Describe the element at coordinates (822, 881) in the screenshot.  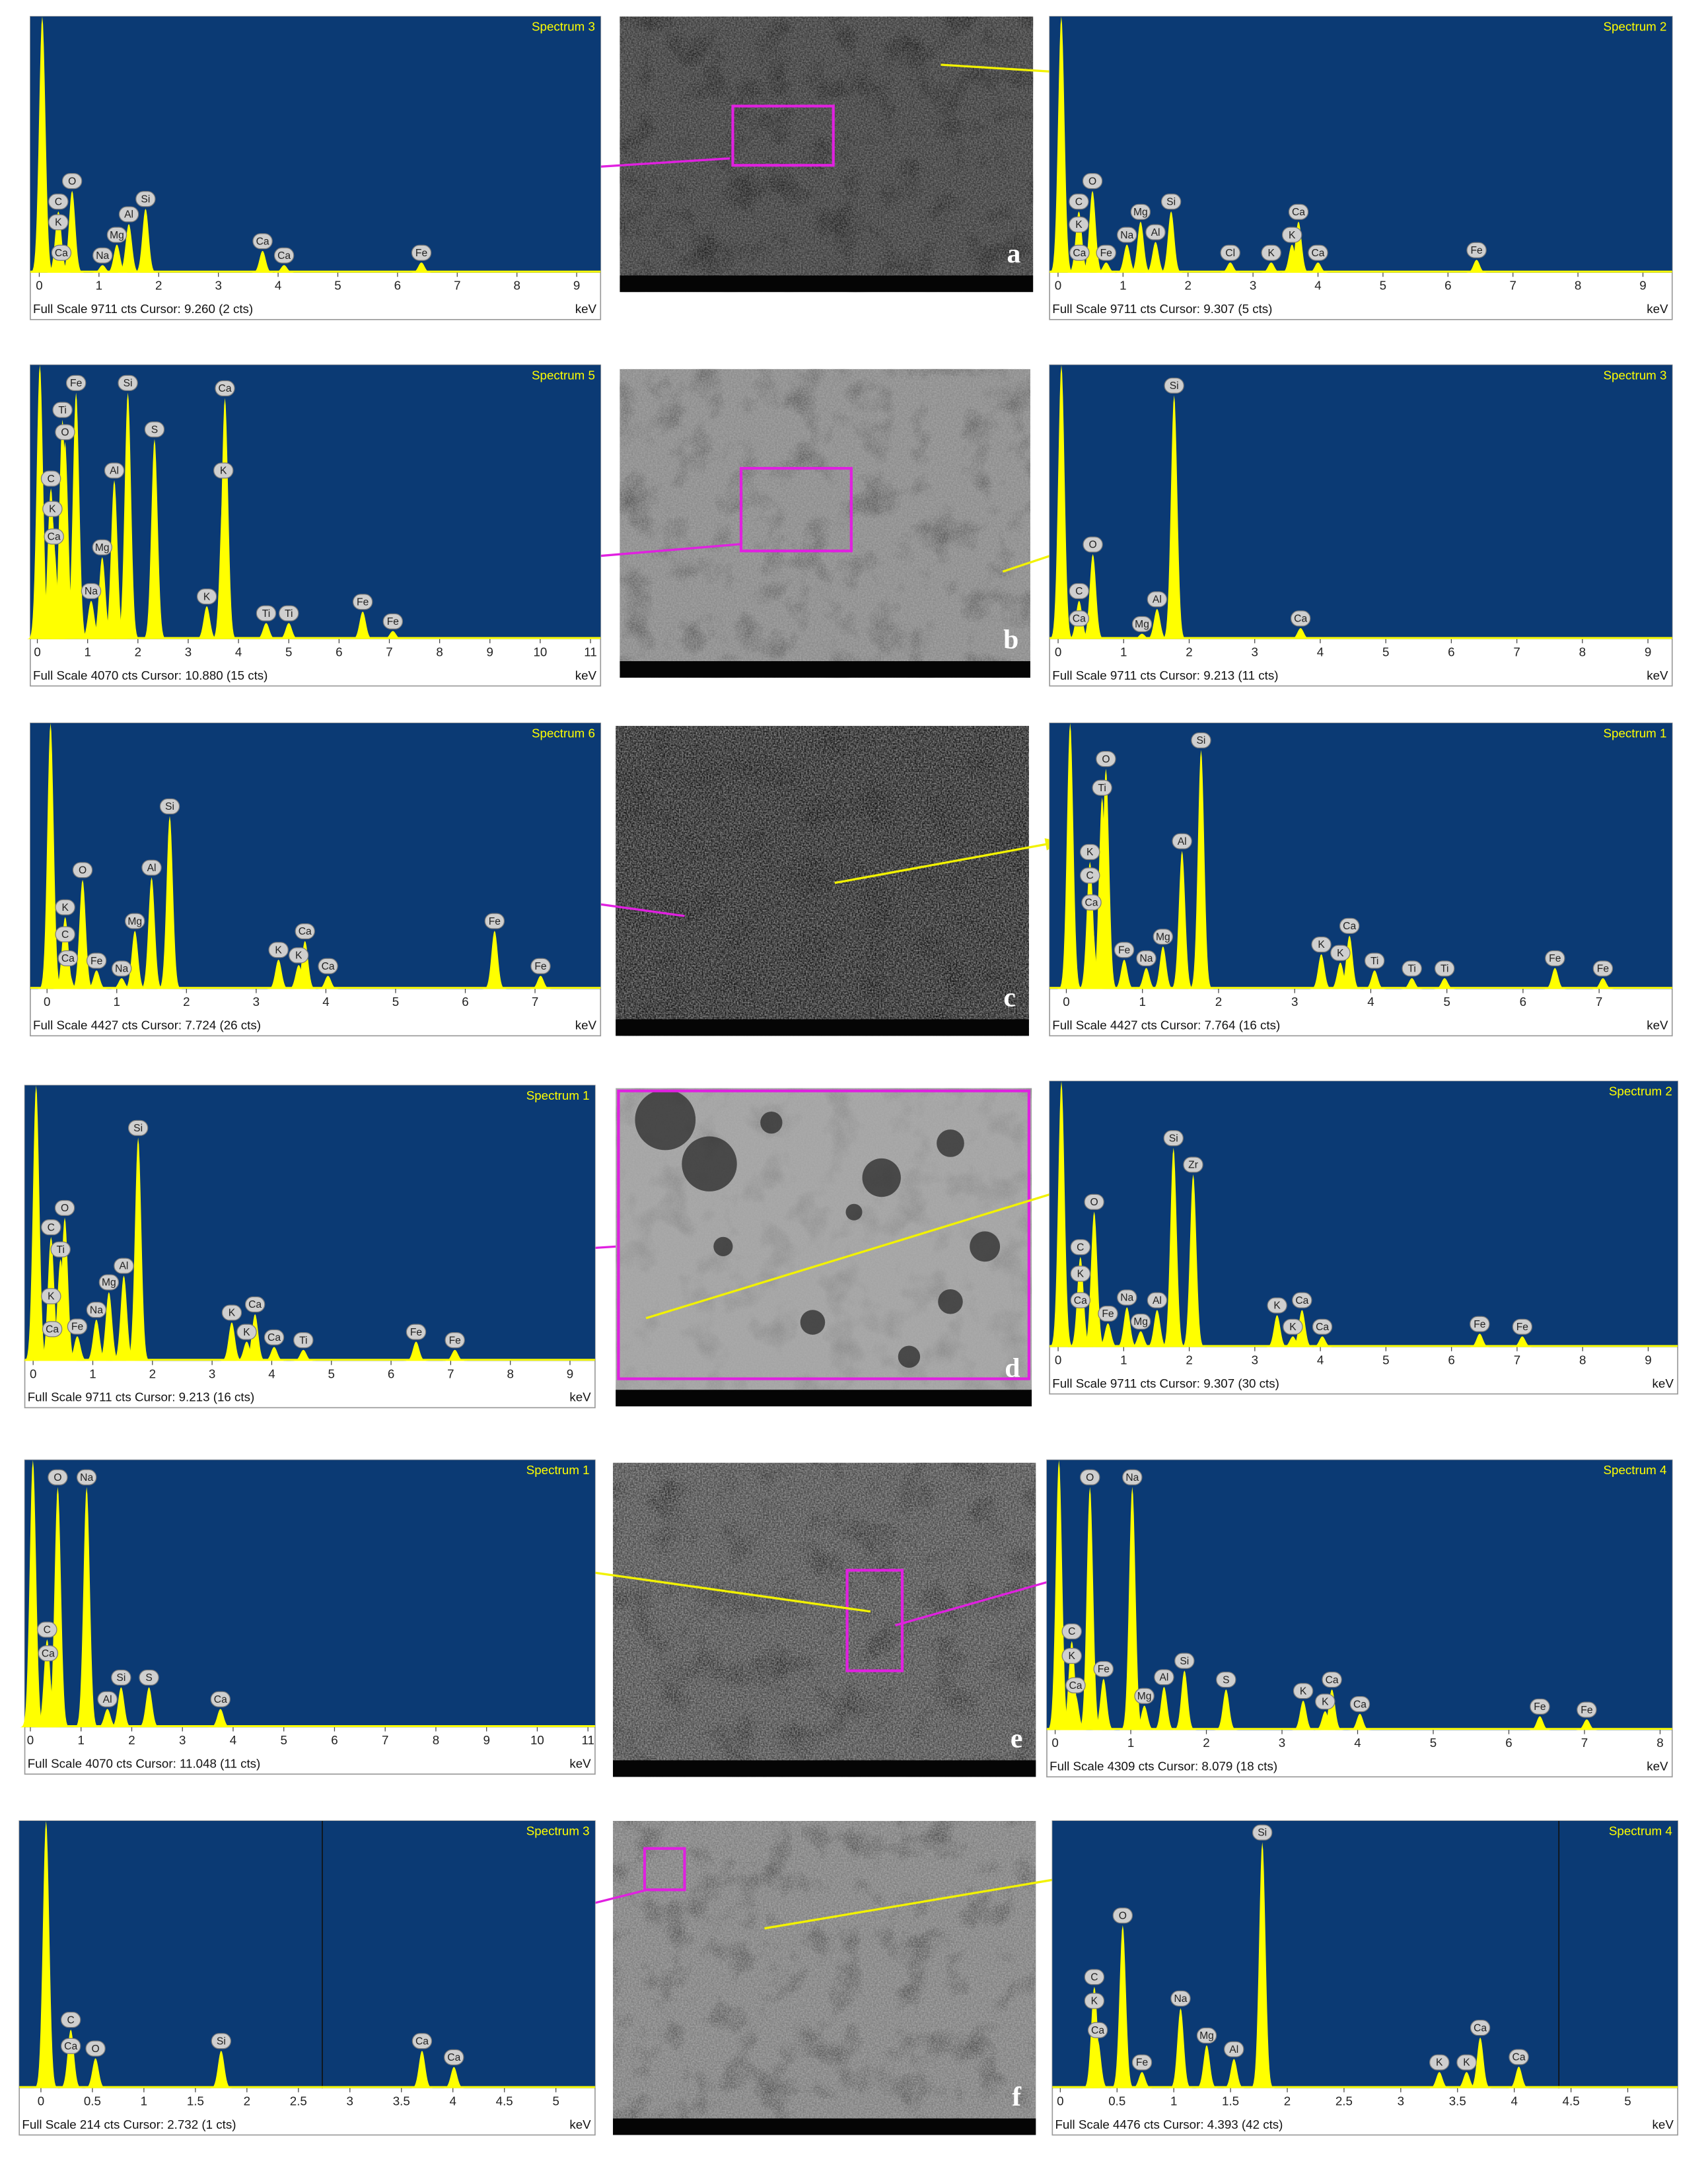
I see `sem-image: c` at that location.